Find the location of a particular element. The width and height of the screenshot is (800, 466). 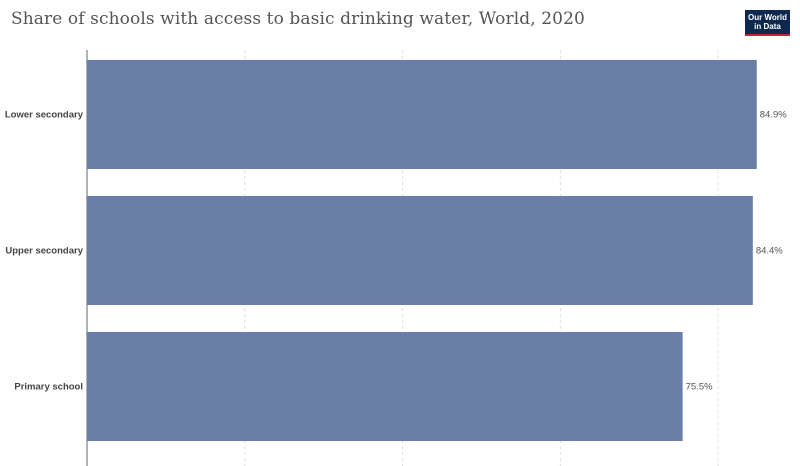

logo-line-2: in Data is located at coordinates (767, 26).